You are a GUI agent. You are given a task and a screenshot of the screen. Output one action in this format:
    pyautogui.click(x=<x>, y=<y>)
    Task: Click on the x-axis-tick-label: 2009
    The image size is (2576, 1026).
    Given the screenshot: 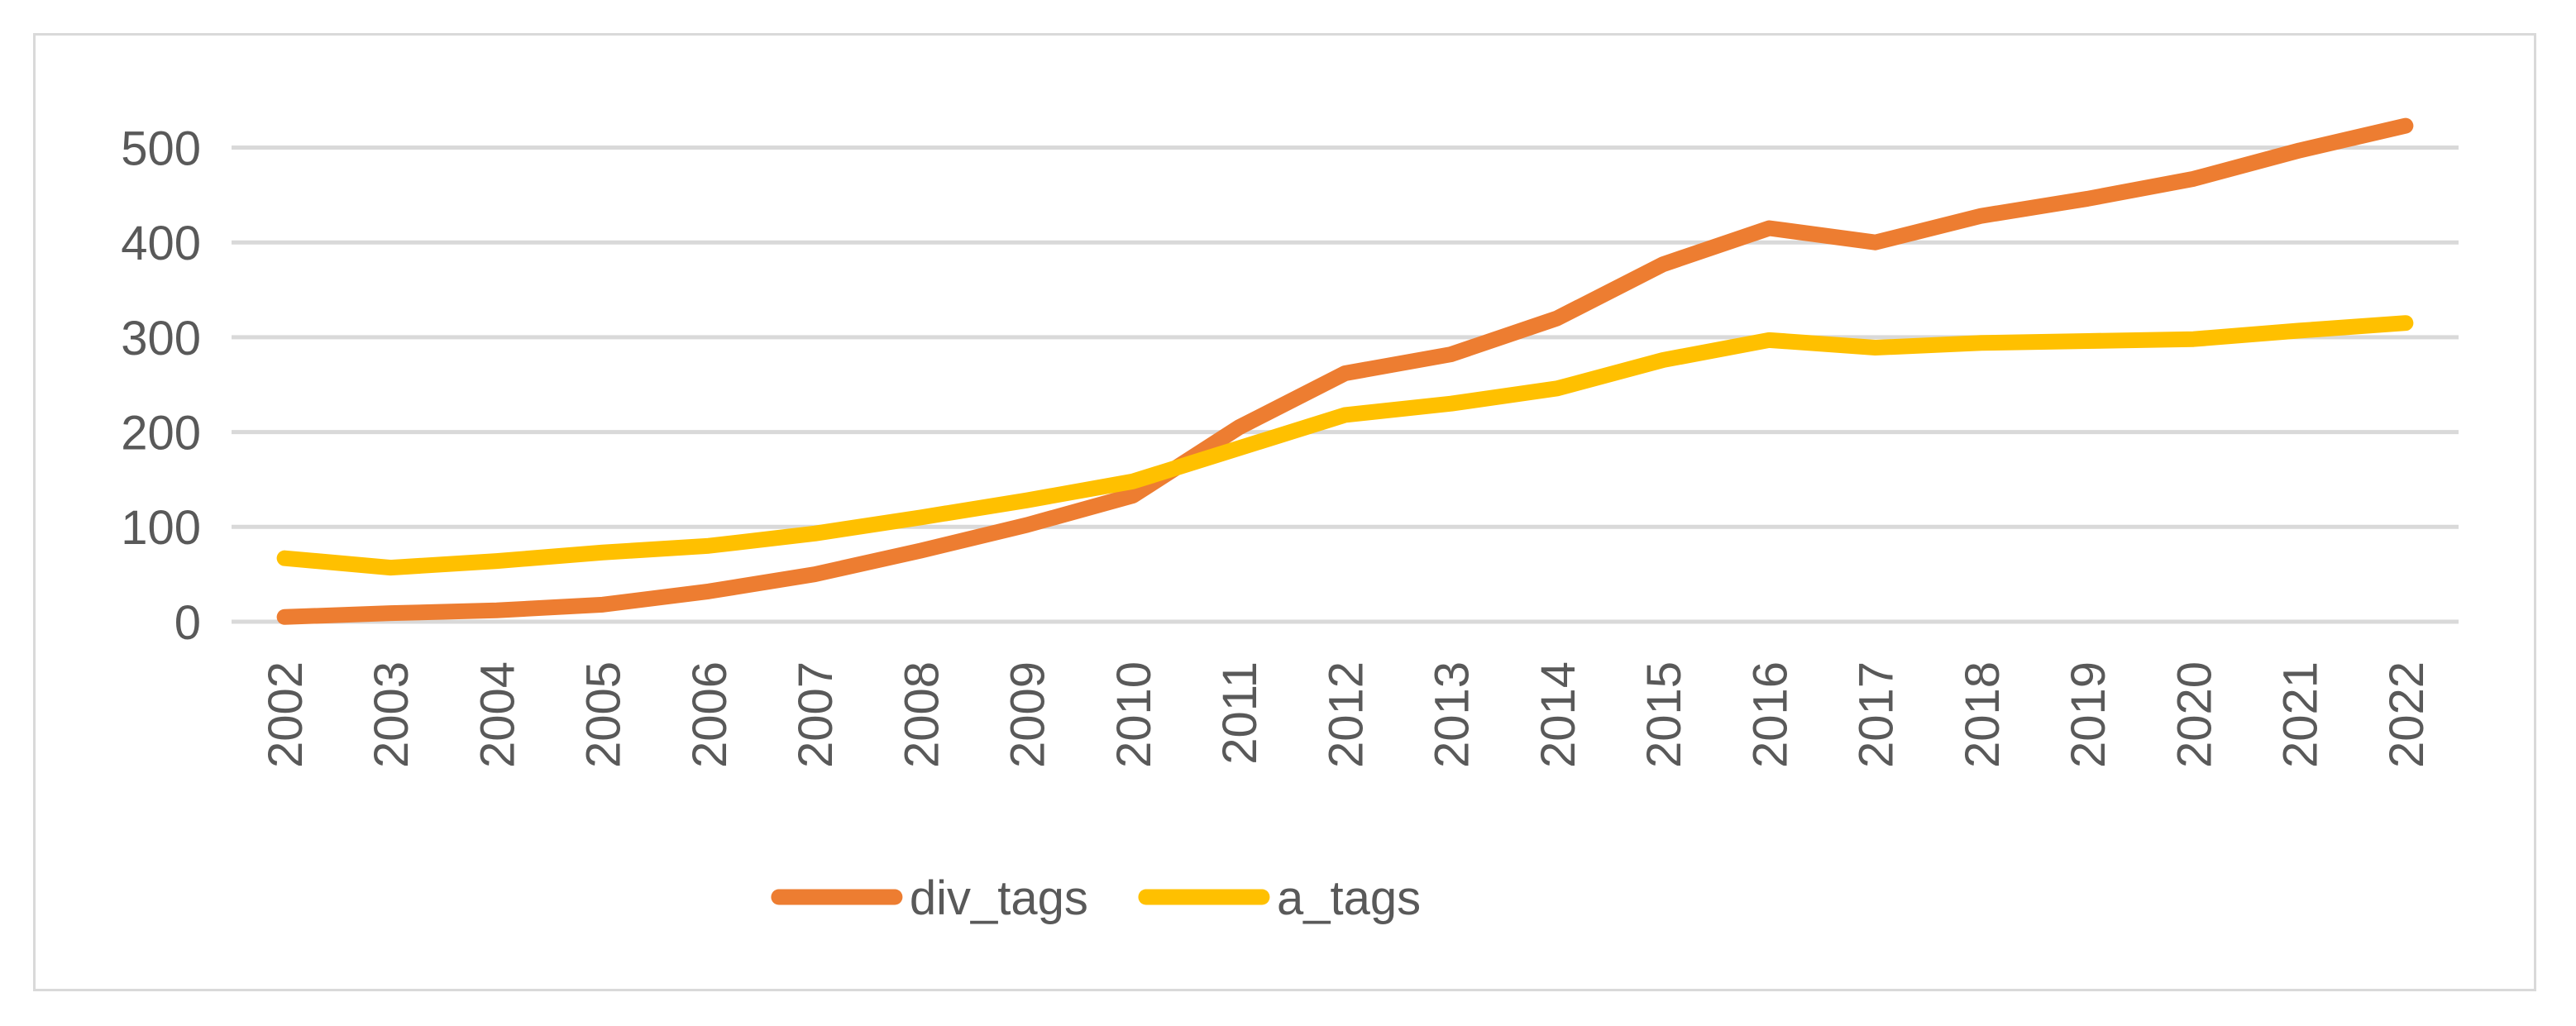 What is the action you would take?
    pyautogui.click(x=1028, y=714)
    